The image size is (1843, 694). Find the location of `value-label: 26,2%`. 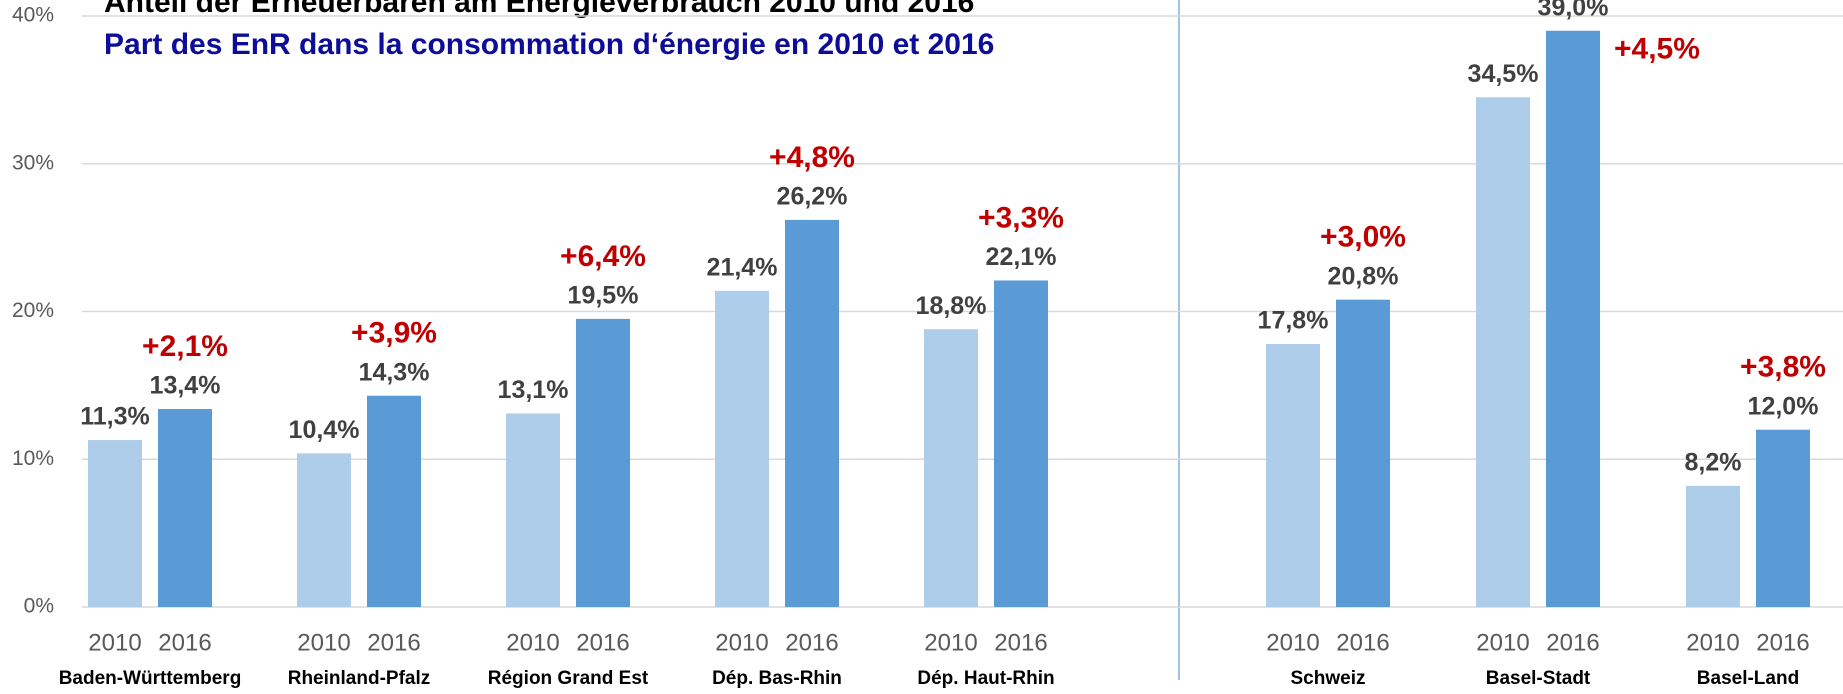

value-label: 26,2% is located at coordinates (812, 197).